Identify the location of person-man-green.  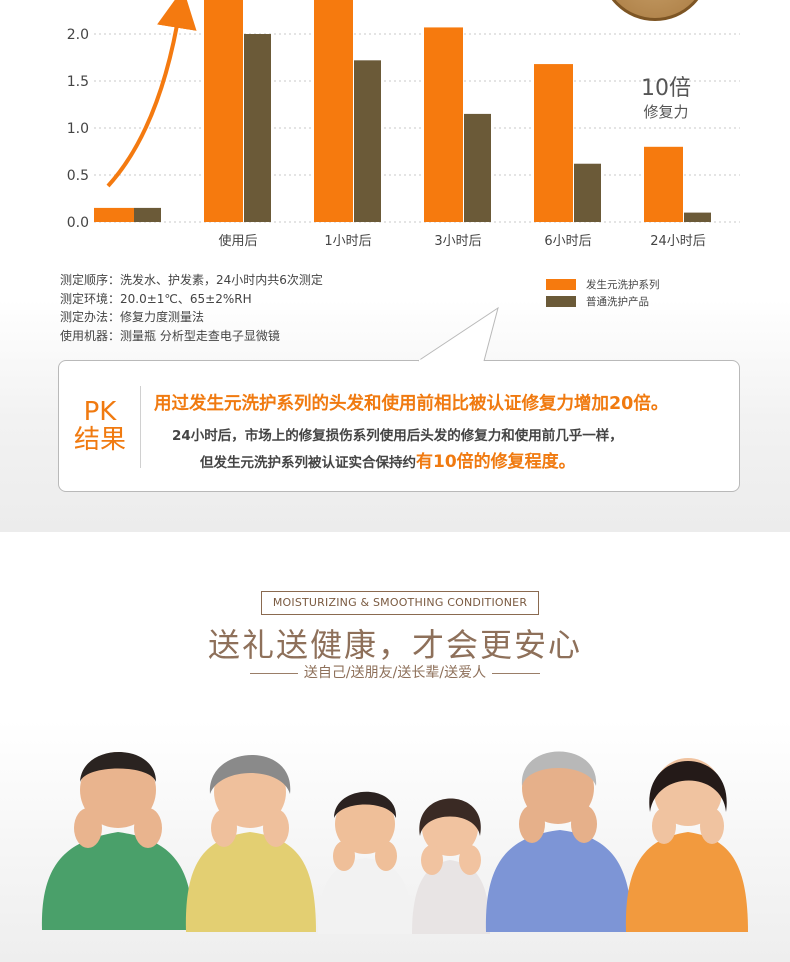
(117, 841).